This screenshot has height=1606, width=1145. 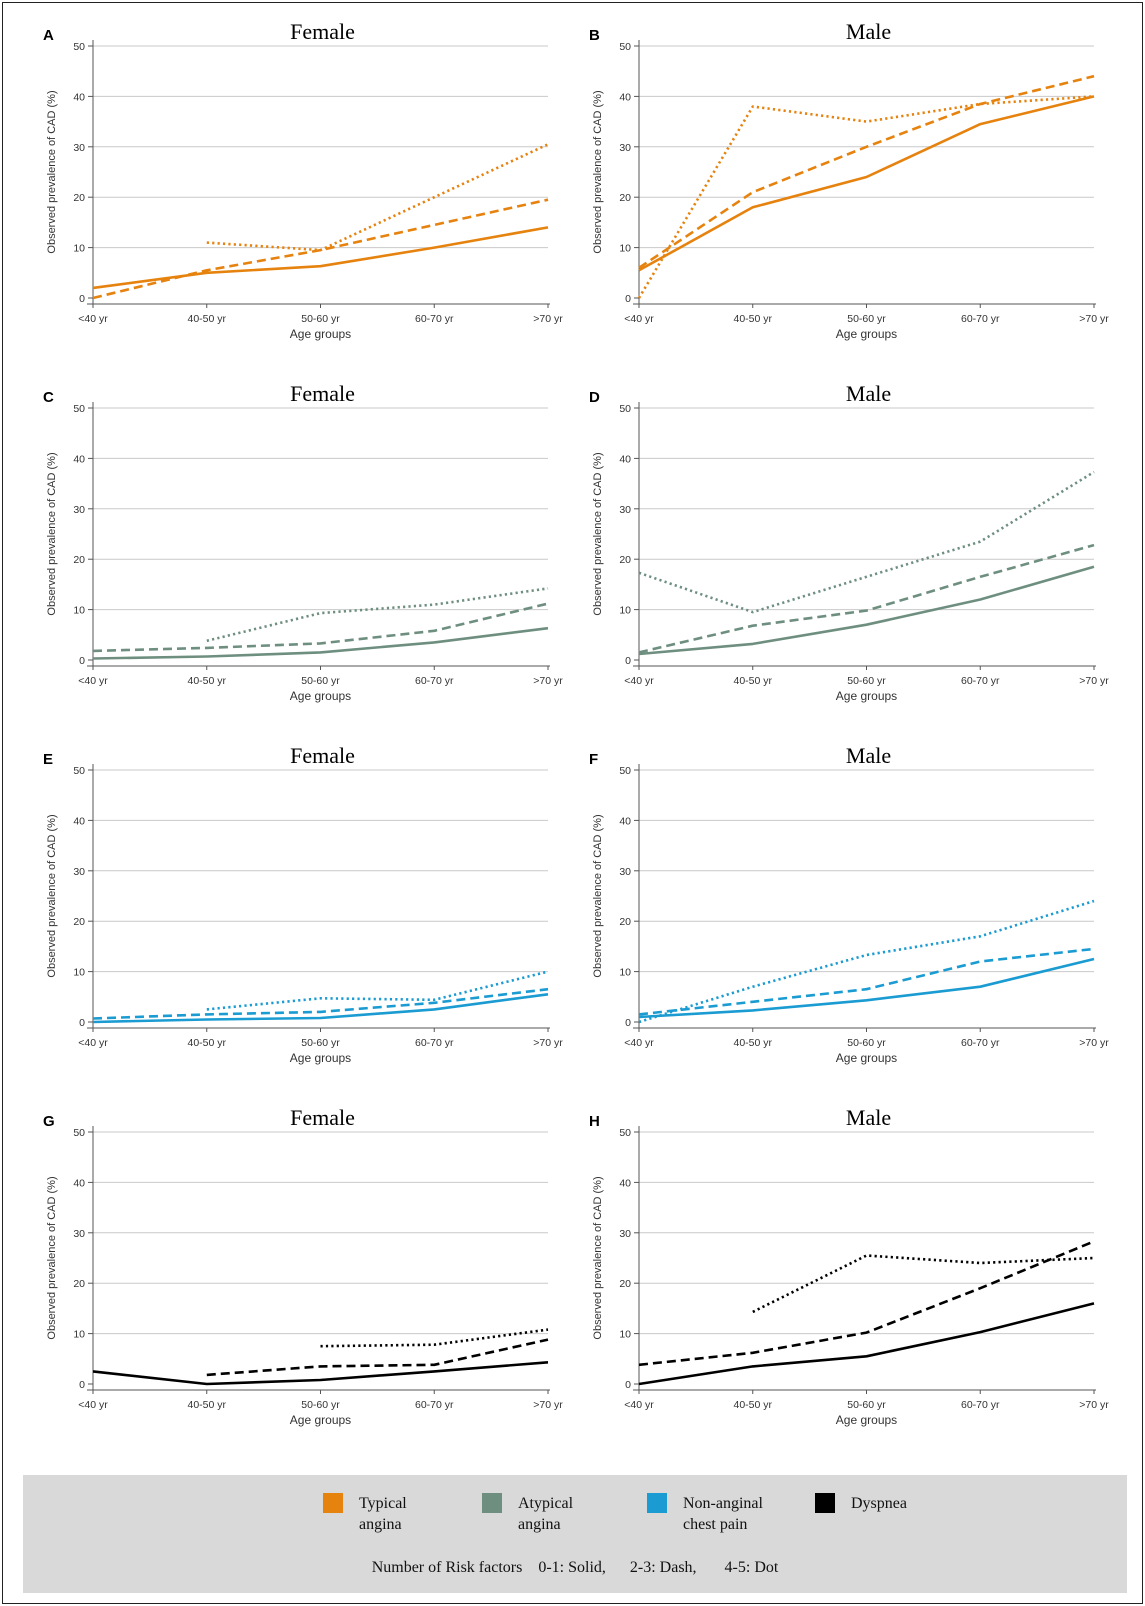 I want to click on legend-label: Atypical angina, so click(x=546, y=1514).